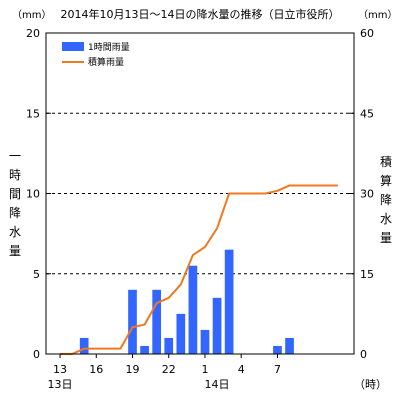  I want to click on right-unit: （mm）, so click(377, 15).